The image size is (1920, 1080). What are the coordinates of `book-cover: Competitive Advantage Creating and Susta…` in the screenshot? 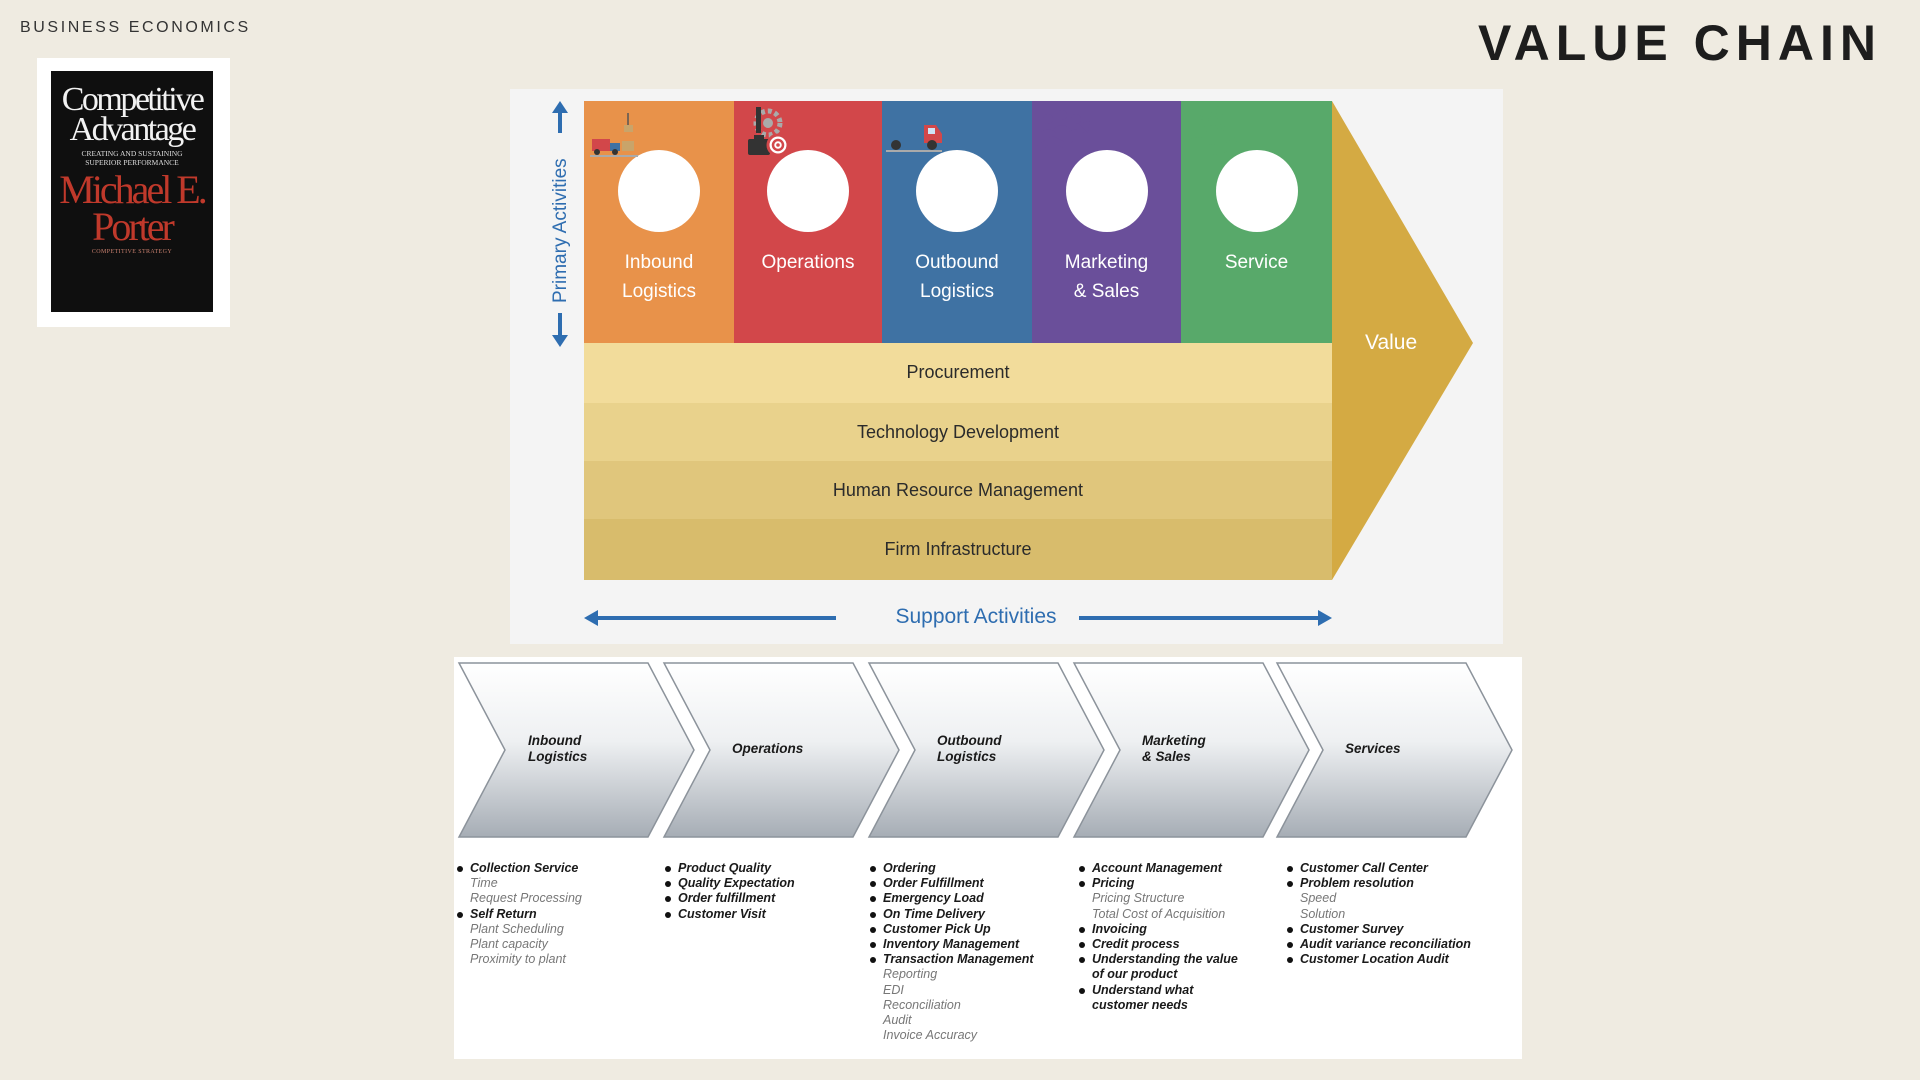 It's located at (132, 191).